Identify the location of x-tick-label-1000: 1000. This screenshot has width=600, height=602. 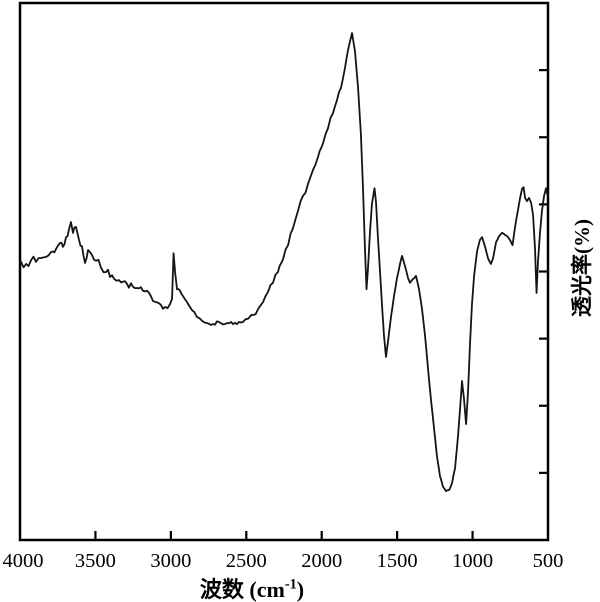
(472, 561).